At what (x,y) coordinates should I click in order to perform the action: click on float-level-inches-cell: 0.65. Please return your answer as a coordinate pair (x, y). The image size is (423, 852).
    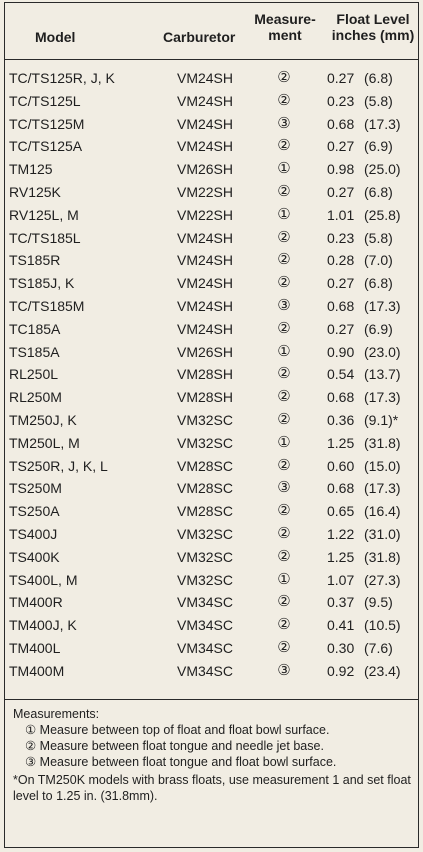
    Looking at the image, I should click on (341, 511).